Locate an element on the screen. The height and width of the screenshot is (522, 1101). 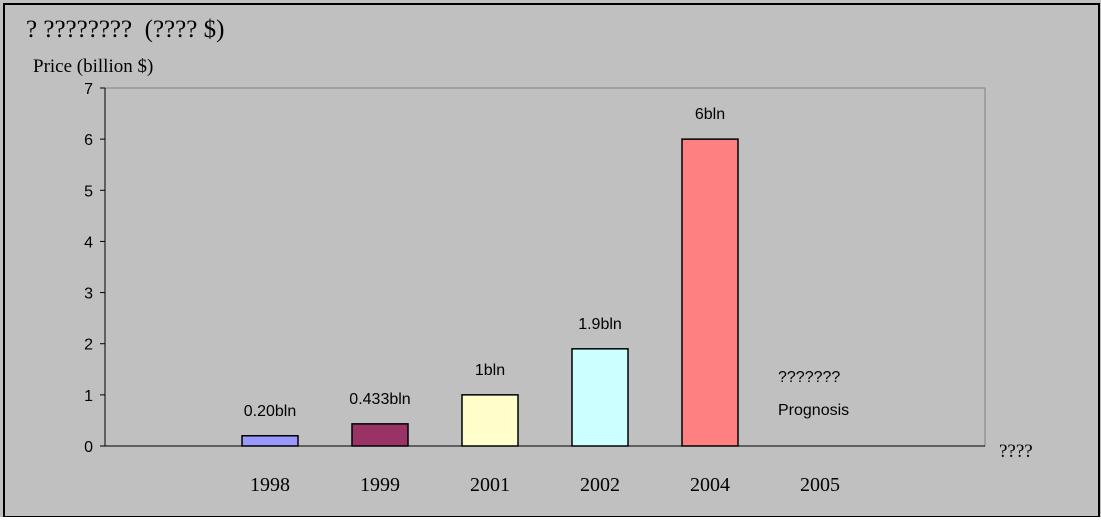
y-axis-label: Price (billion $) is located at coordinates (93, 66).